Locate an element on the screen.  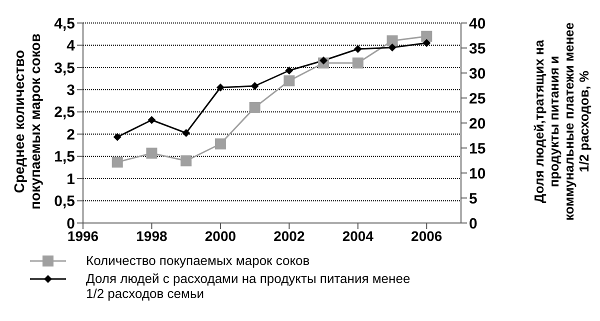
y-tick-label: 4 is located at coordinates (71, 46).